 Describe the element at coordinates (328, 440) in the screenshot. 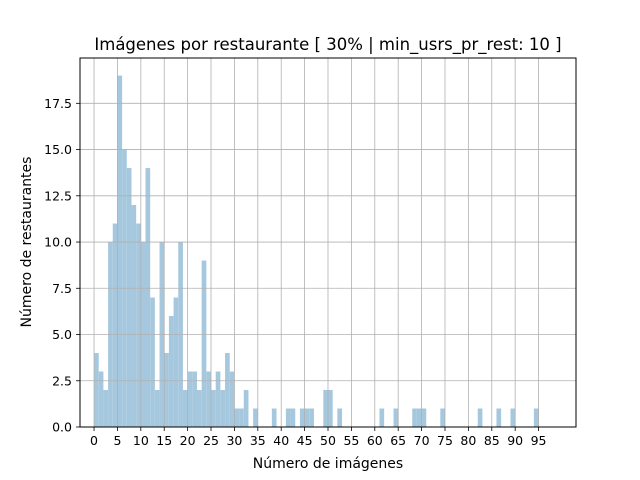

I see `x-tick-label: 50` at that location.